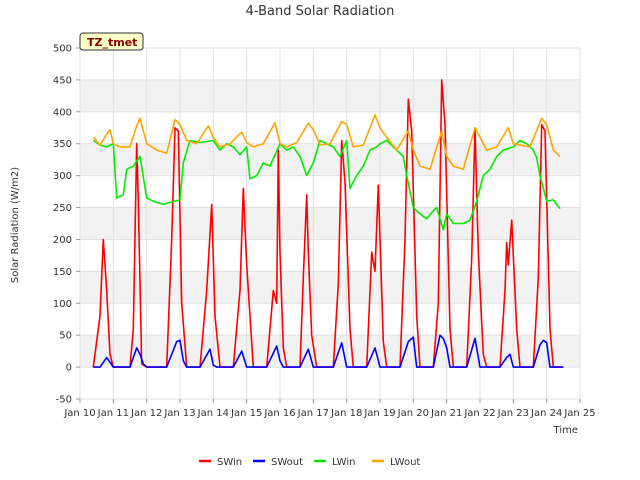 Image resolution: width=640 pixels, height=480 pixels. Describe the element at coordinates (66, 225) in the screenshot. I see `y-axis-ticks: -50 0 50 100 150 200 250 300 350 400 450 500` at that location.